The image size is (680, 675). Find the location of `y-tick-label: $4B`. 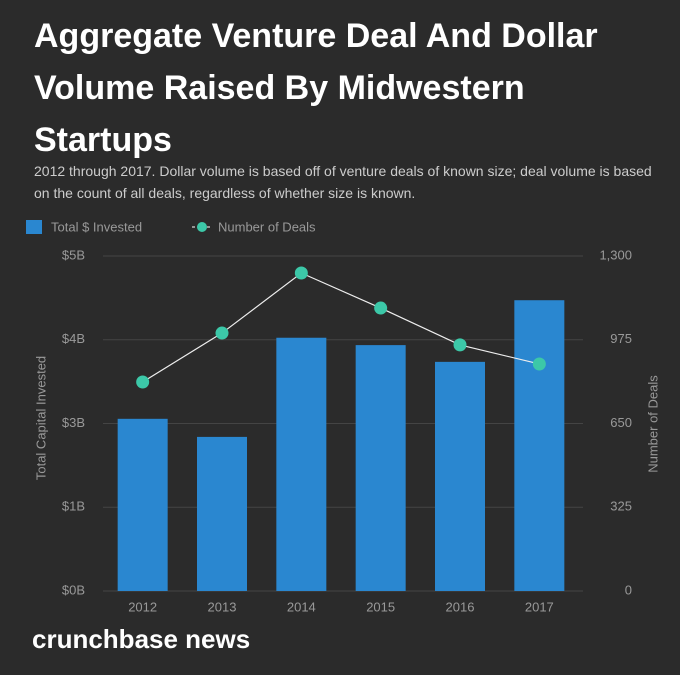

y-tick-label: $4B is located at coordinates (73, 338).